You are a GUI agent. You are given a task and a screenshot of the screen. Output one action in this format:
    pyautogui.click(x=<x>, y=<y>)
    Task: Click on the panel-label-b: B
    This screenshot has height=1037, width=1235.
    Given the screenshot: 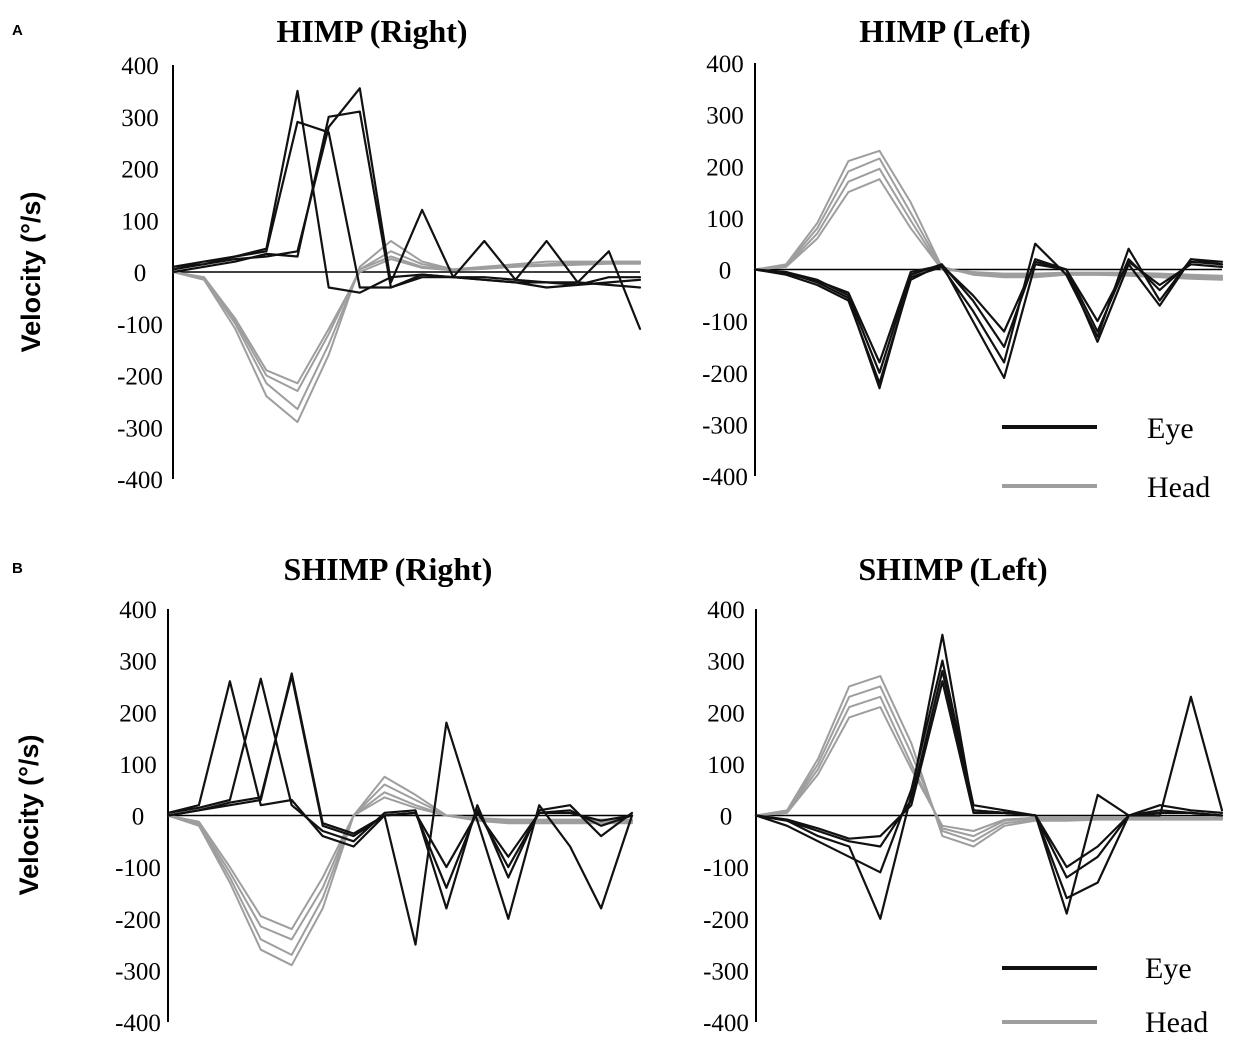 What is the action you would take?
    pyautogui.click(x=17, y=568)
    